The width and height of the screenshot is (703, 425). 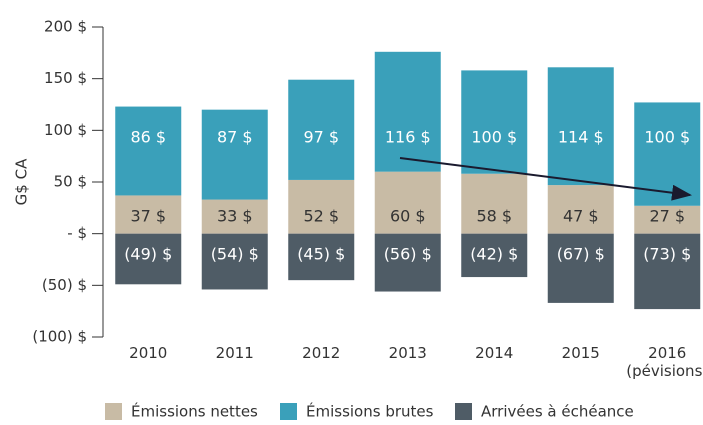 I want to click on legend-label: Émissions nettes, so click(x=194, y=411).